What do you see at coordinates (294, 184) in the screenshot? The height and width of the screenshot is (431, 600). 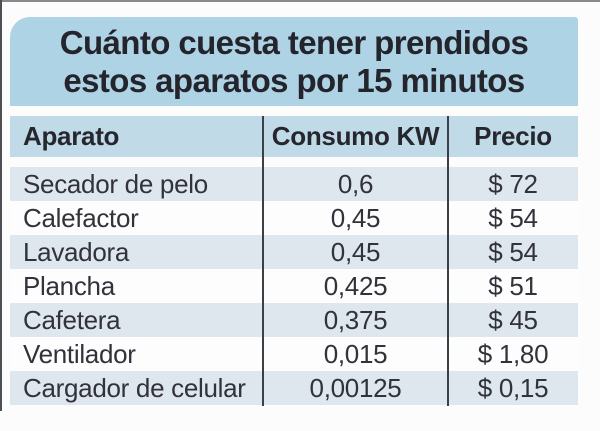 I see `table-row: Secador de pelo 0,6 $ 72` at bounding box center [294, 184].